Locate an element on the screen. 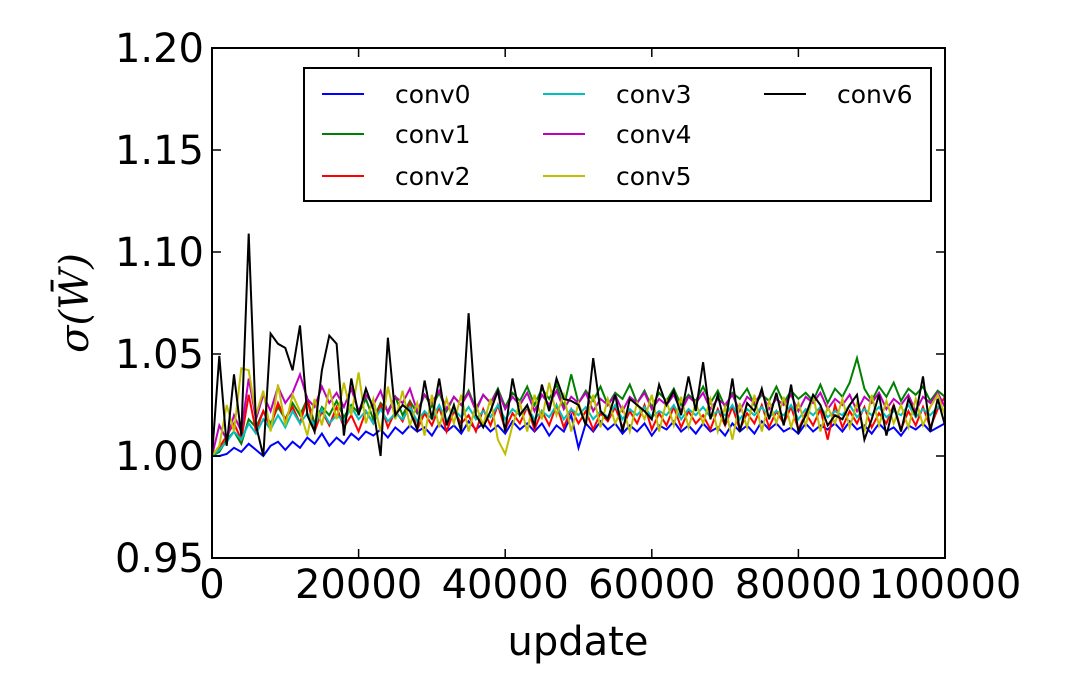  legend-label-conv3: conv3 is located at coordinates (654, 94).